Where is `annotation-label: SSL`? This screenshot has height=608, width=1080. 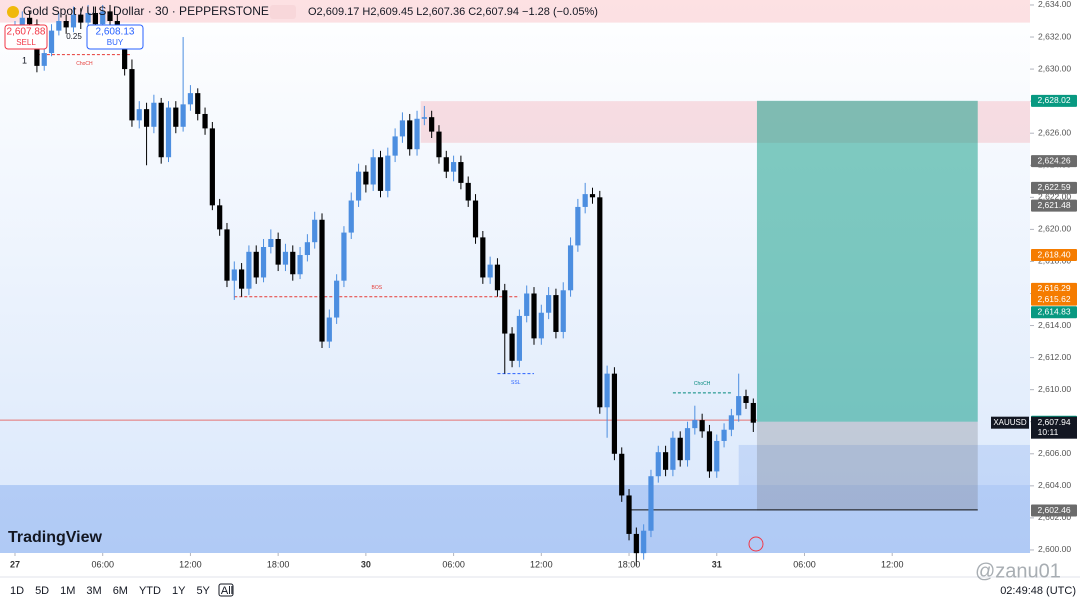
annotation-label: SSL is located at coordinates (516, 383).